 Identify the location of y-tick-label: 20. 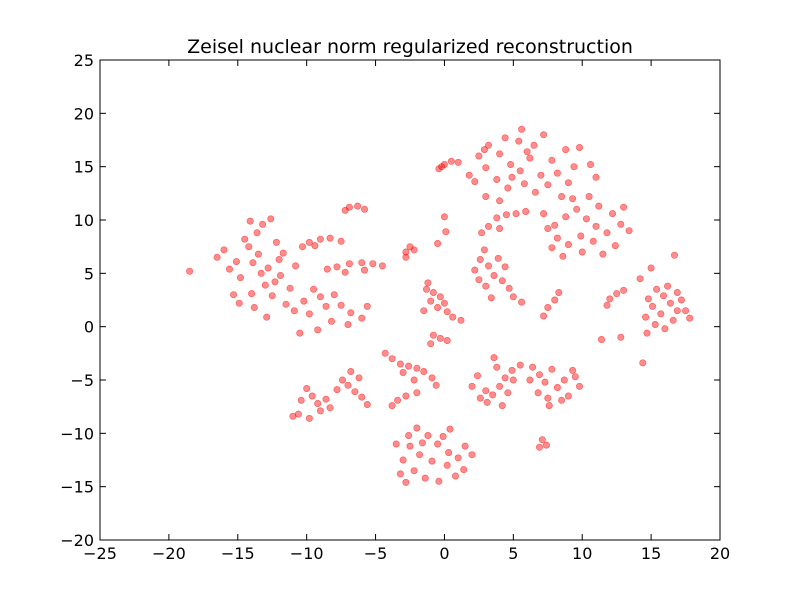
(84, 113).